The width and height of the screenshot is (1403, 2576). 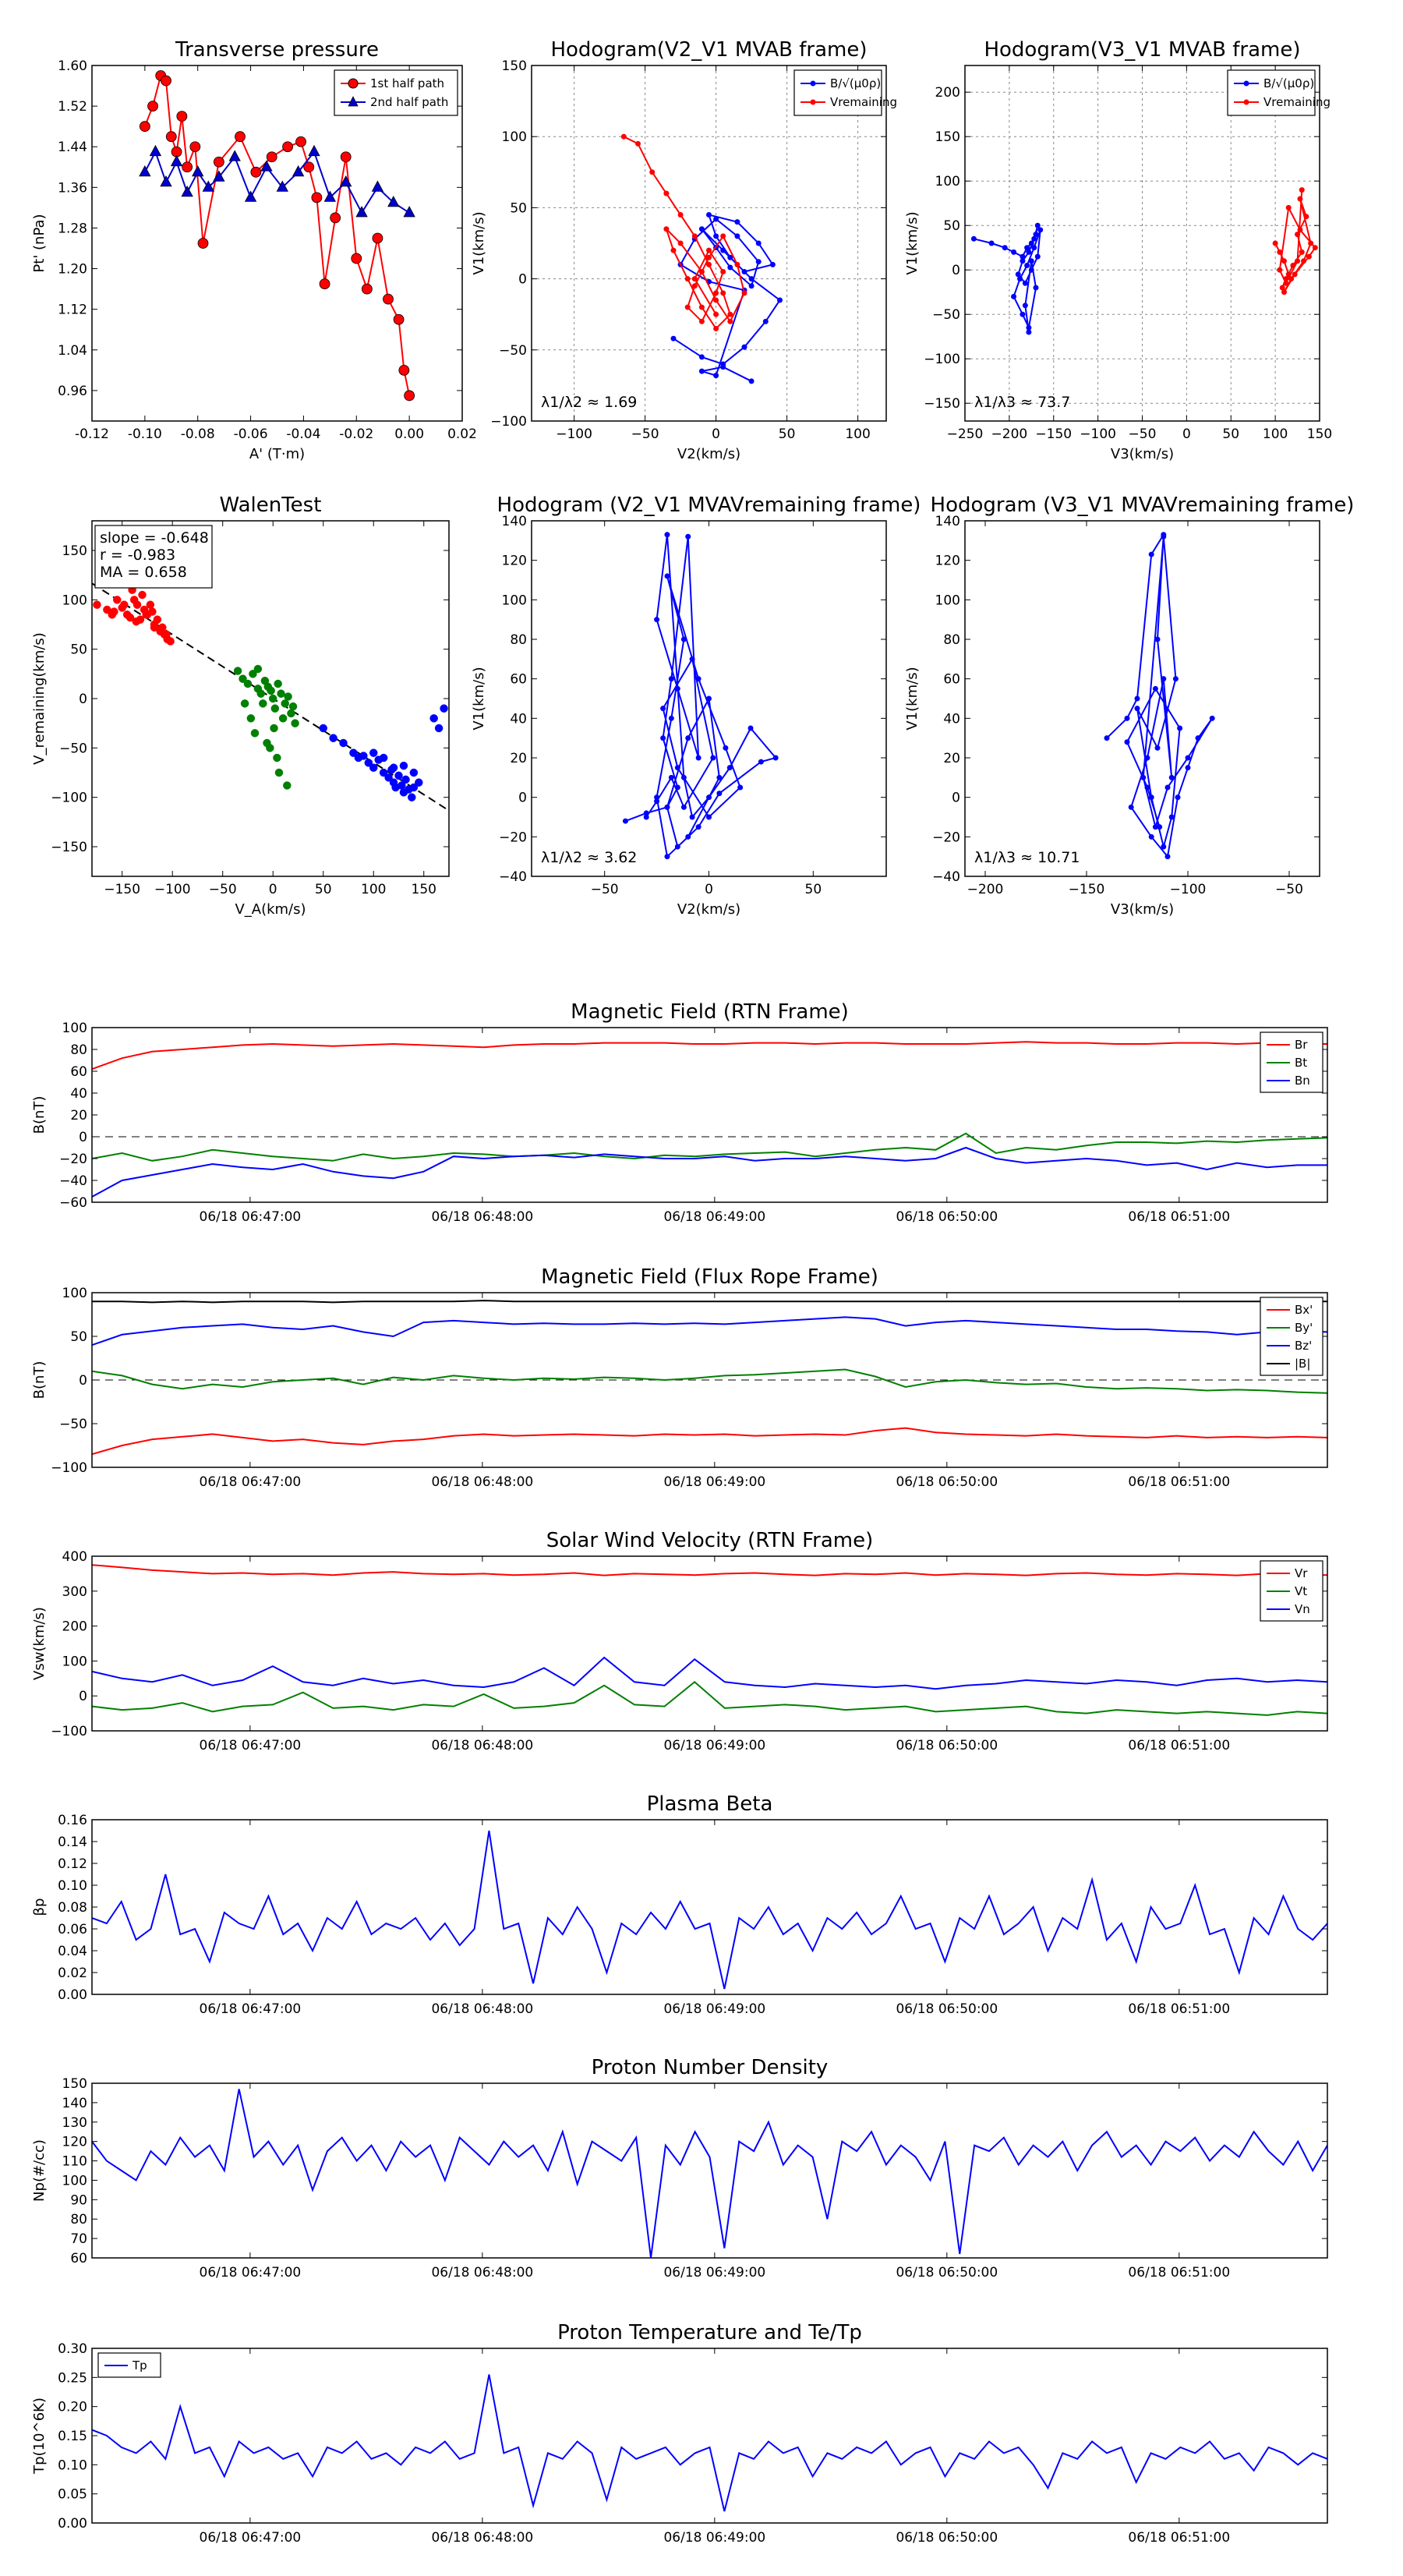 I want to click on y-tick-label: 1.28, so click(x=72, y=229).